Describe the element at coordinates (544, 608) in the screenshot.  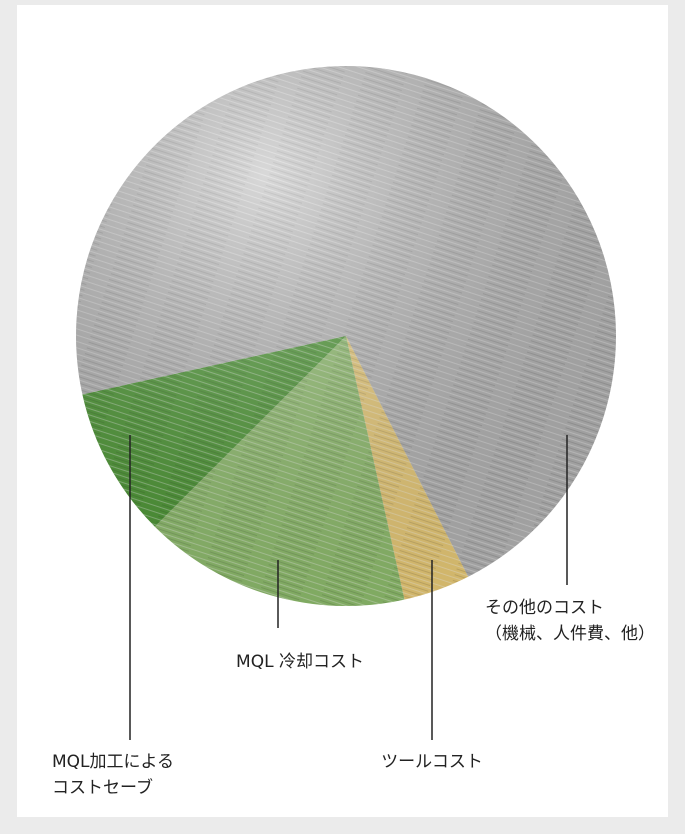
I see `slice-label: その他のコスト` at that location.